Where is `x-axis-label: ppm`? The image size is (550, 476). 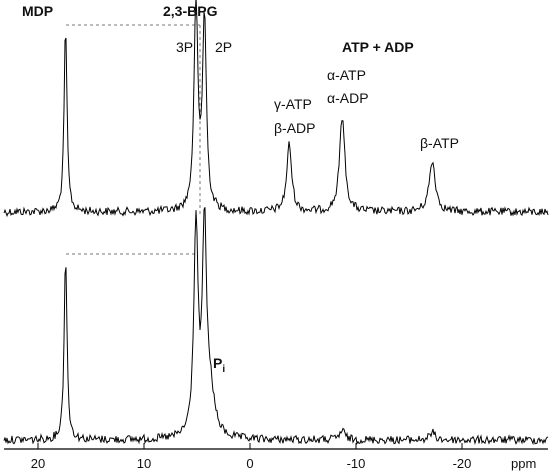 x-axis-label: ppm is located at coordinates (523, 463).